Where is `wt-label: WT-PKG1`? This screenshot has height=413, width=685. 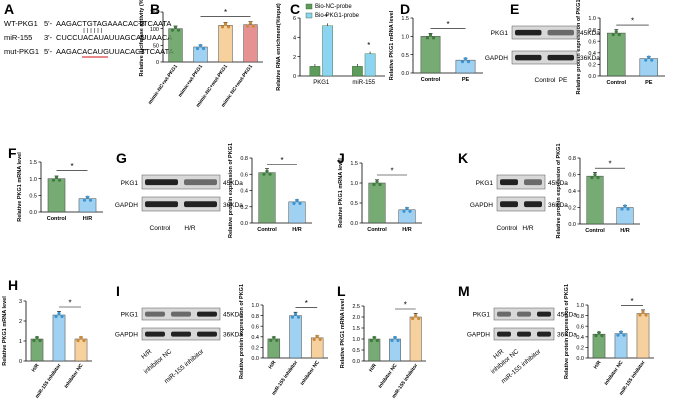
wt-label: WT-PKG1 is located at coordinates (21, 23).